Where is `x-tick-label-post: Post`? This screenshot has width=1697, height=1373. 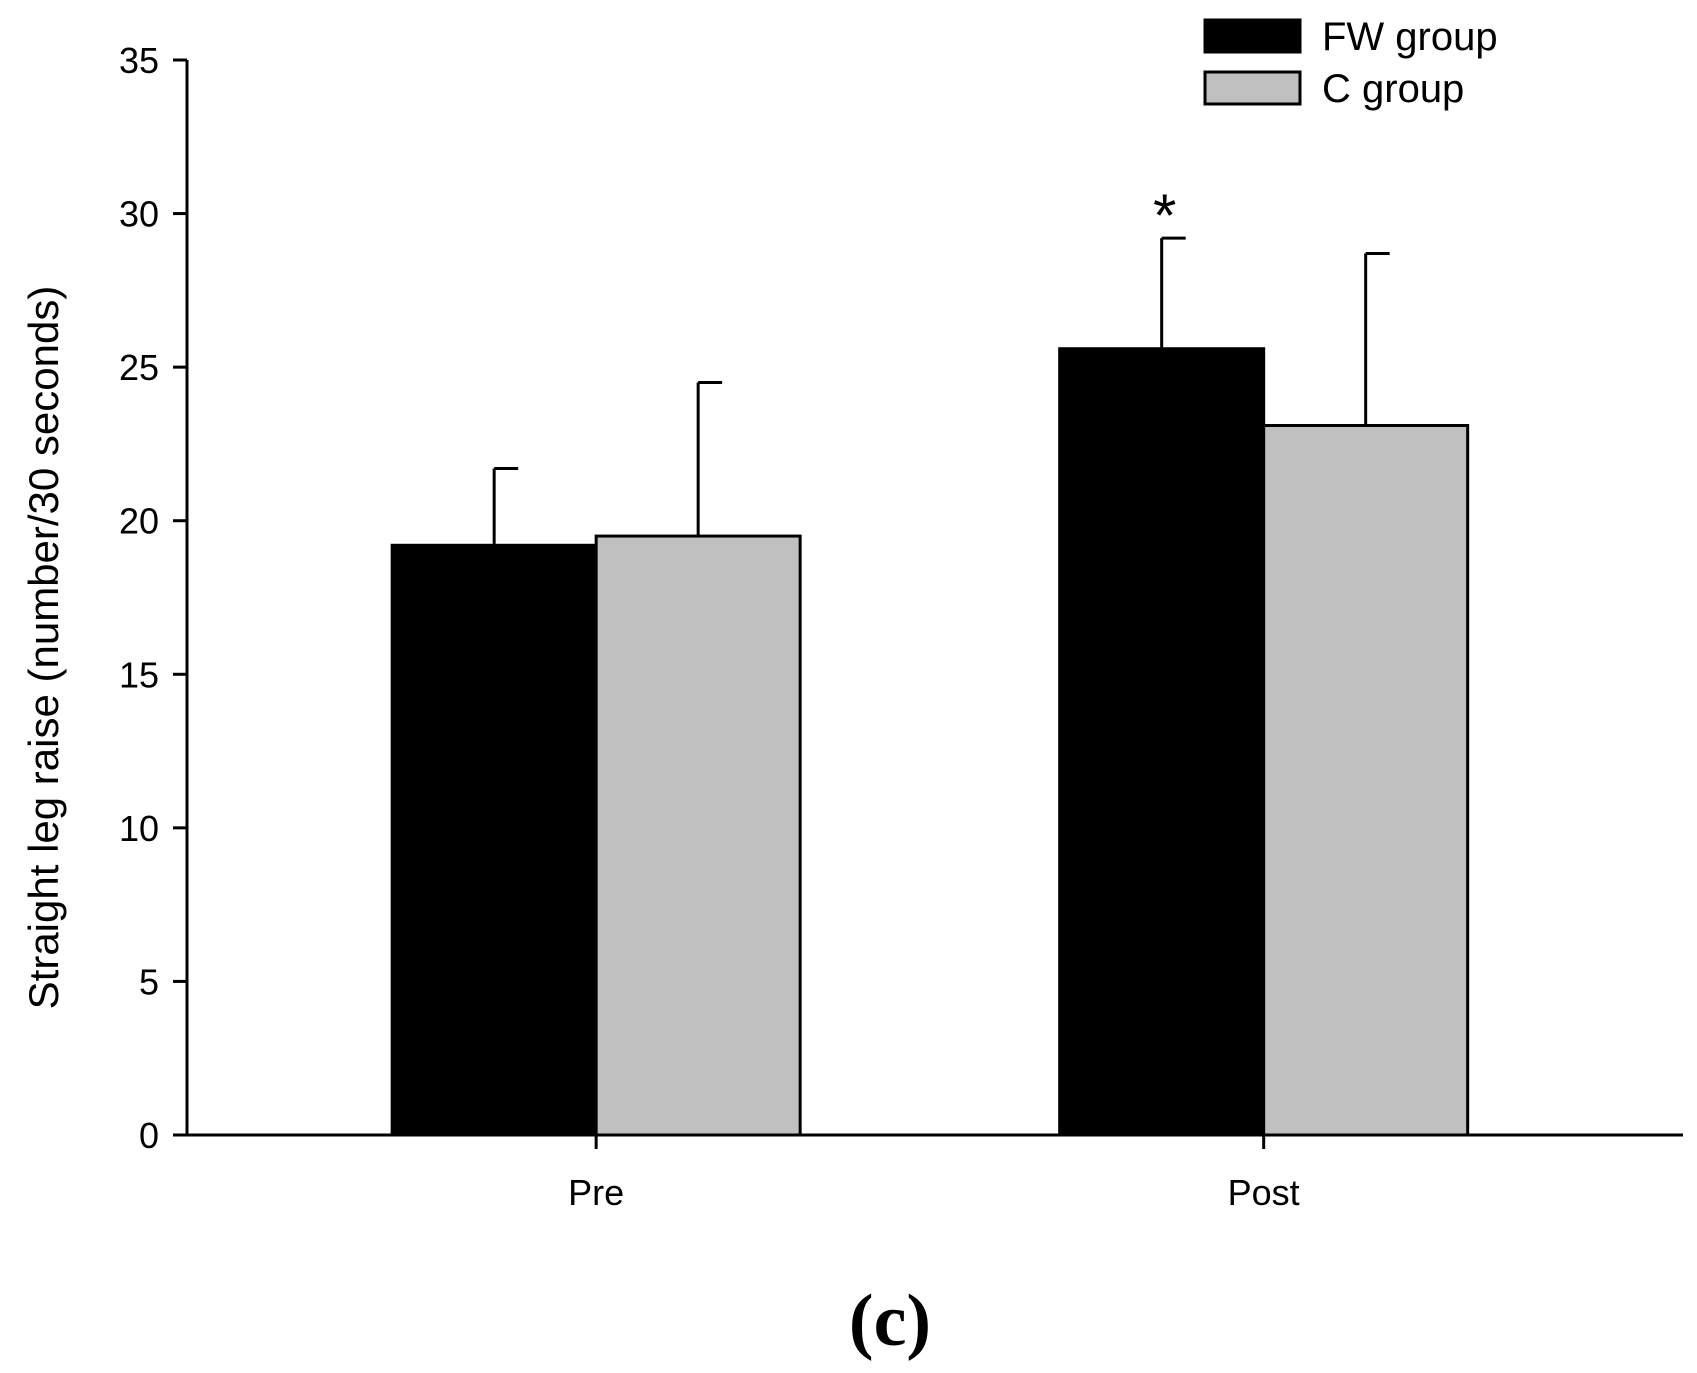 x-tick-label-post: Post is located at coordinates (1264, 1192).